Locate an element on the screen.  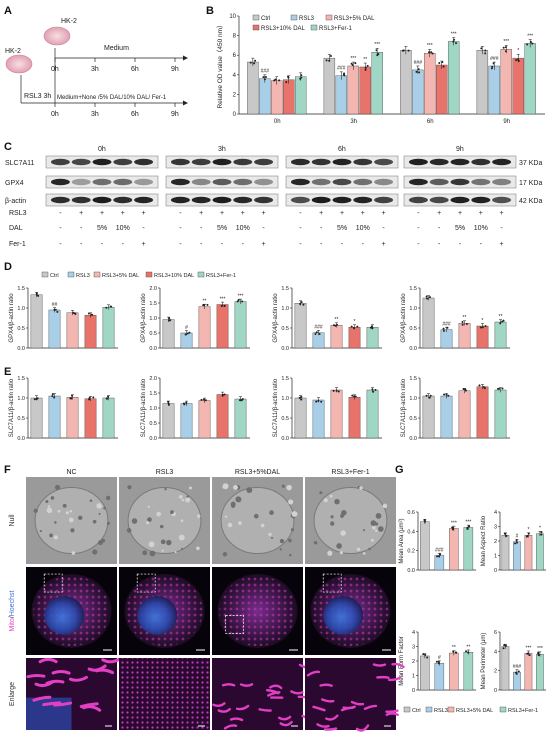
legend-label: RSL3+Fer-1 is located at coordinates (523, 711).